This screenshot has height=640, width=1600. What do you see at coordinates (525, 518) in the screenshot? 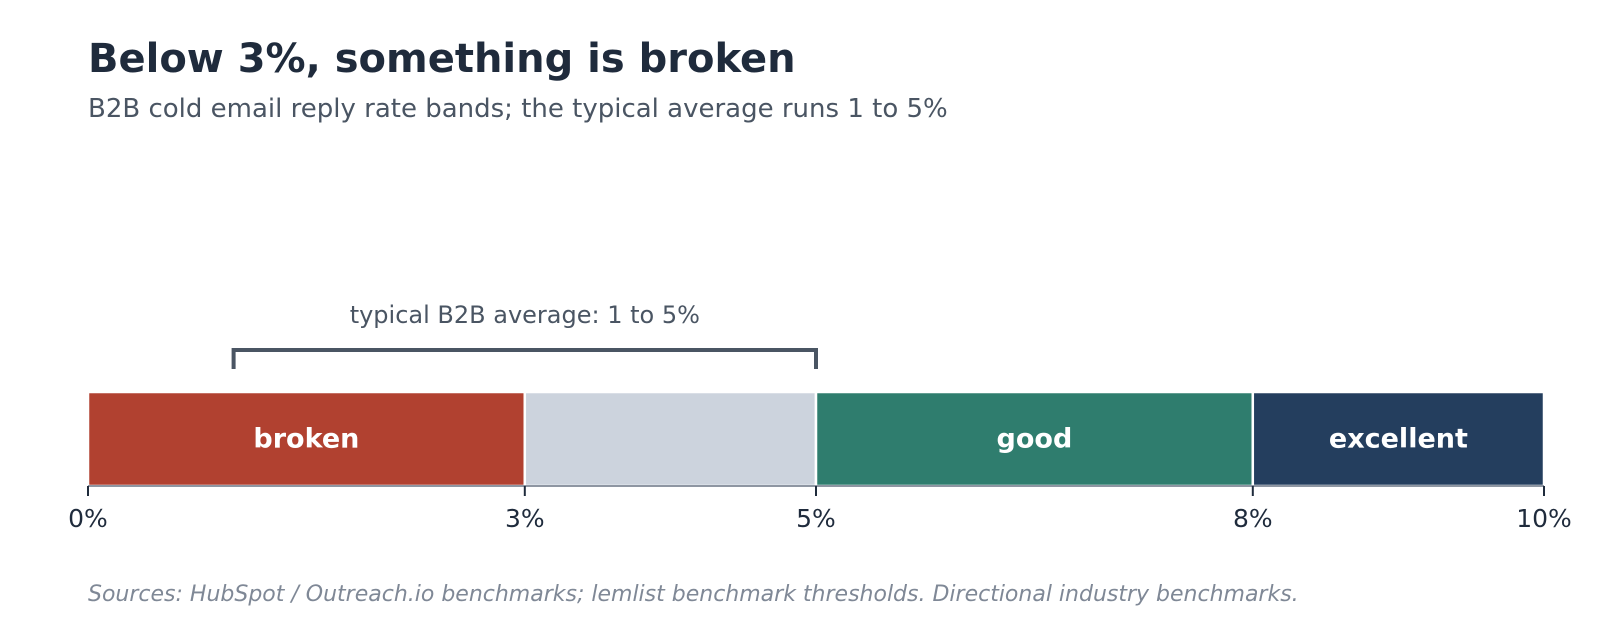
I see `x-tick-label: 3%` at bounding box center [525, 518].